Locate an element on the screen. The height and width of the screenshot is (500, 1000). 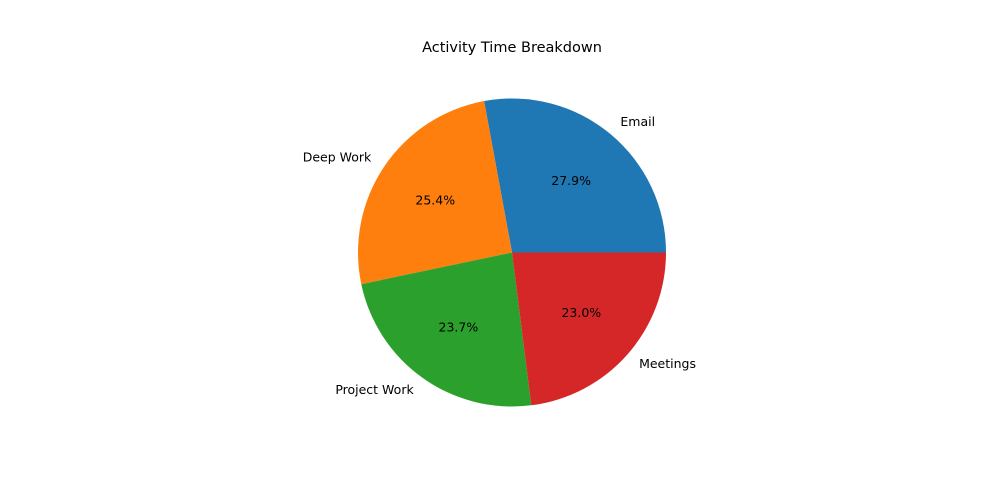
slice-label-email: Email is located at coordinates (637, 121).